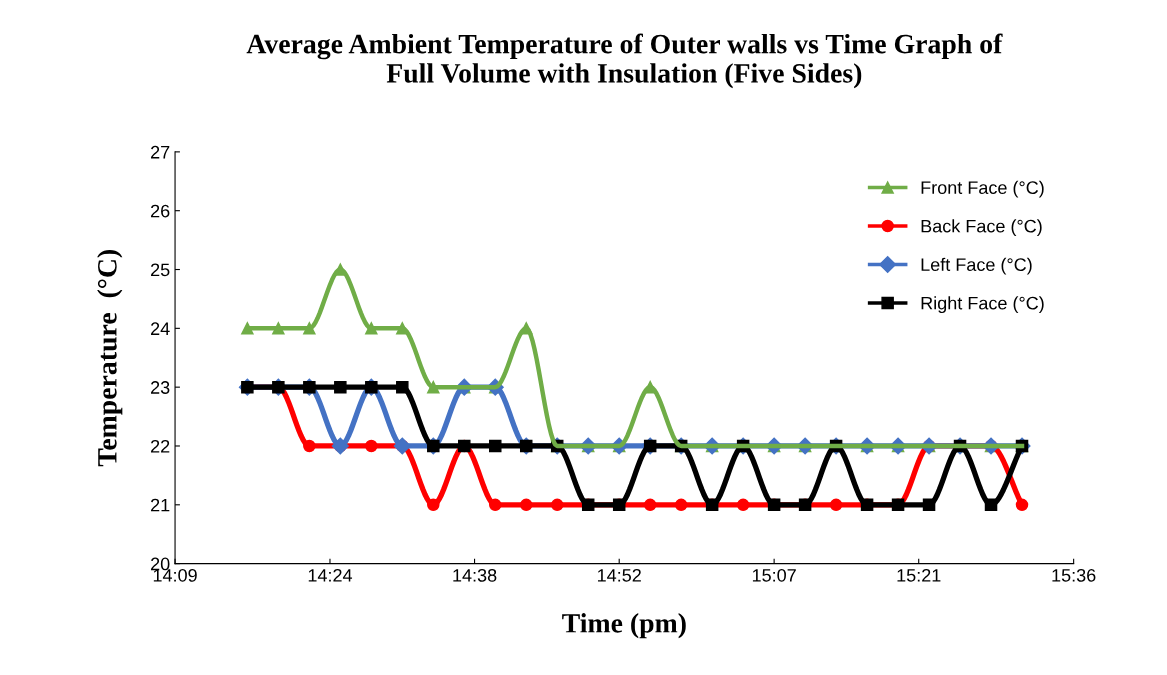 The height and width of the screenshot is (675, 1167). I want to click on x-tick-label: 15:07, so click(774, 575).